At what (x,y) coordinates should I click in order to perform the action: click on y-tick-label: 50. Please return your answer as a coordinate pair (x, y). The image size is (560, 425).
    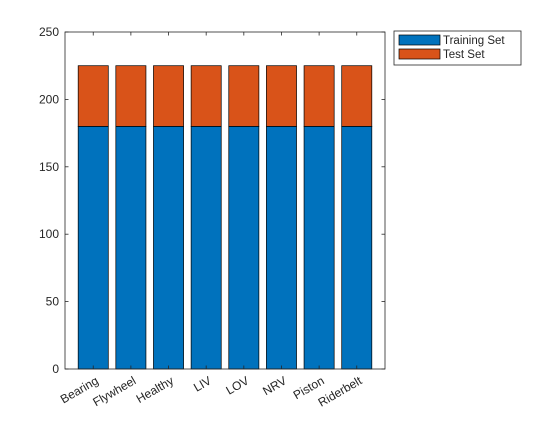
    Looking at the image, I should click on (53, 302).